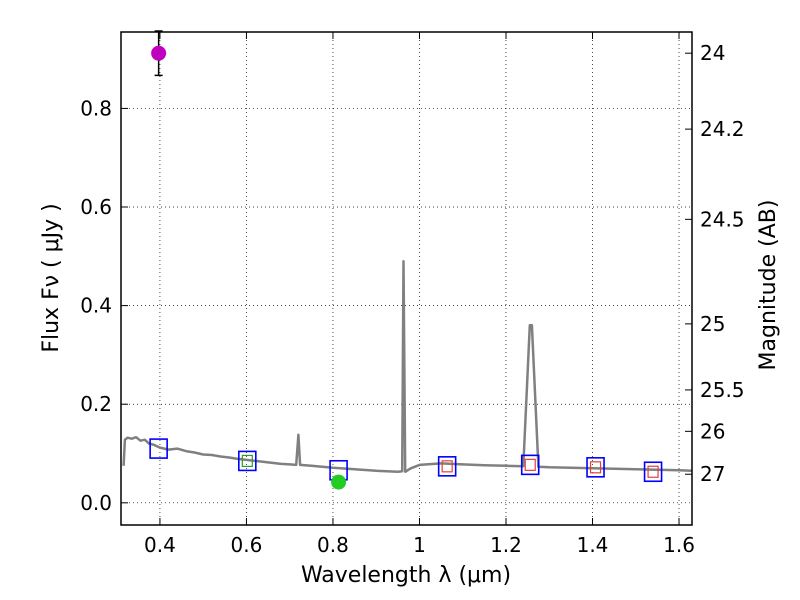 The image size is (800, 600). What do you see at coordinates (722, 219) in the screenshot?
I see `right-tick-label: 24.5` at bounding box center [722, 219].